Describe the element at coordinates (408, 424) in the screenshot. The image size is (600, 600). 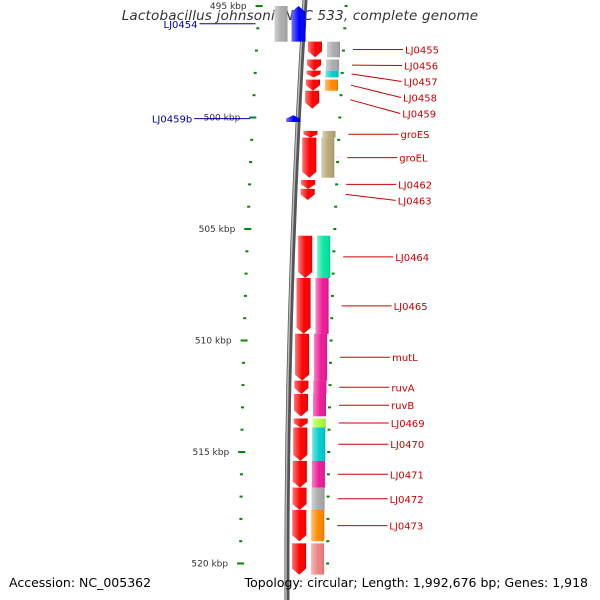
I see `gene-label: LJ0469` at that location.